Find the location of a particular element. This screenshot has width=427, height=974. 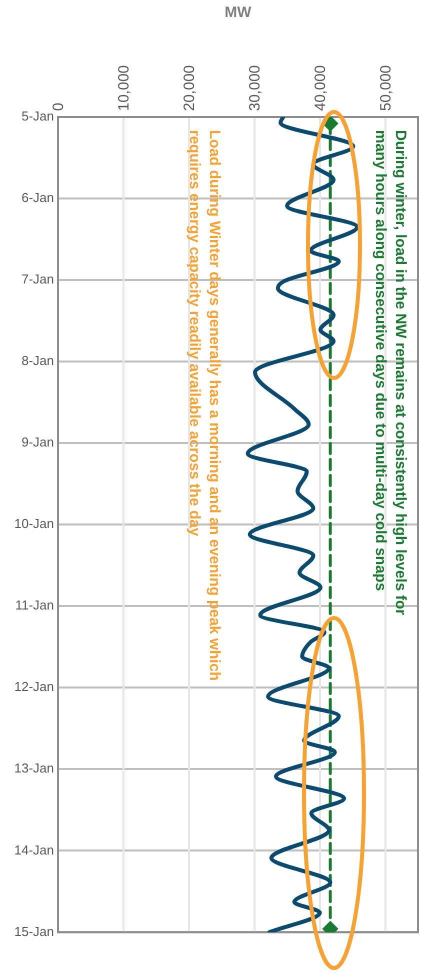

annotation: During winter, load in the NW remains at consistently high levels for many hours along consecutive days due to multi-day cold snaps is located at coordinates (390, 373).